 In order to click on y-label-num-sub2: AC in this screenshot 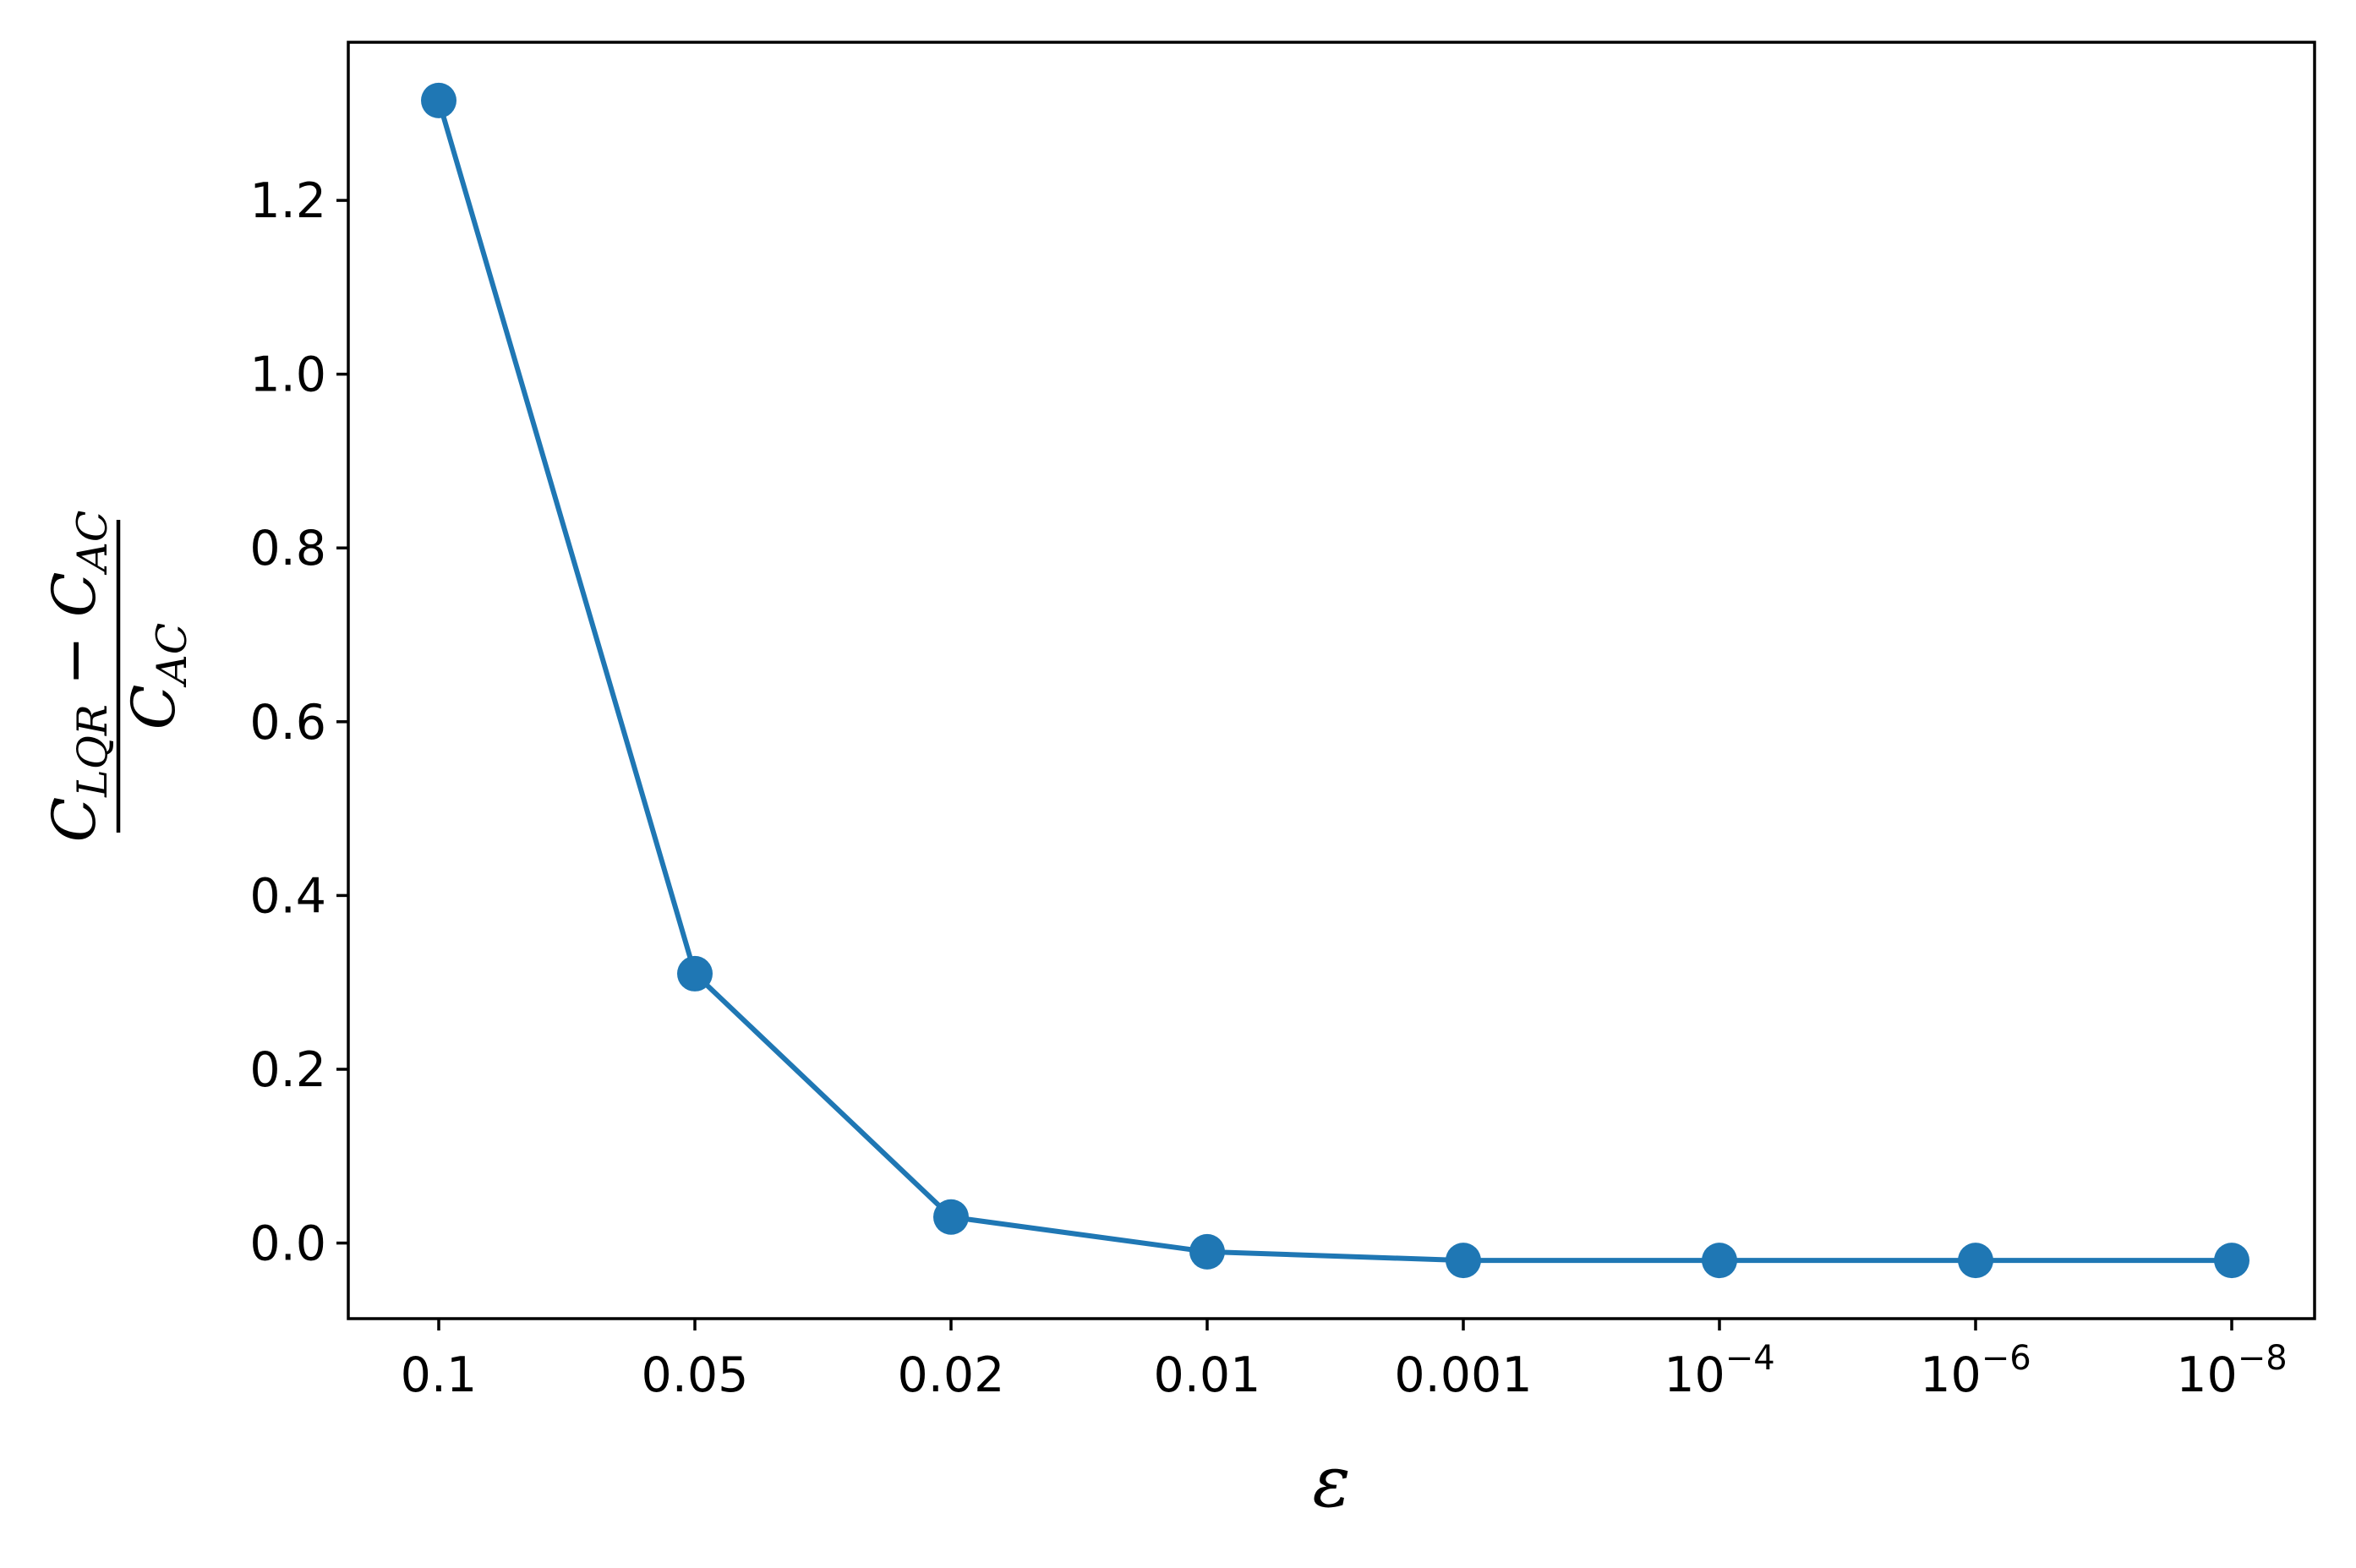, I will do `click(92, 543)`.